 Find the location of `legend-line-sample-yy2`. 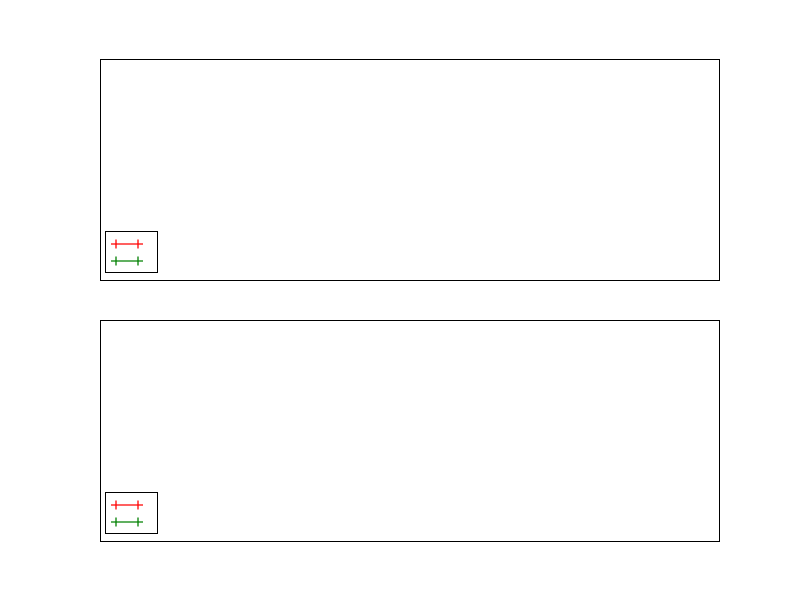

legend-line-sample-yy2 is located at coordinates (127, 521).